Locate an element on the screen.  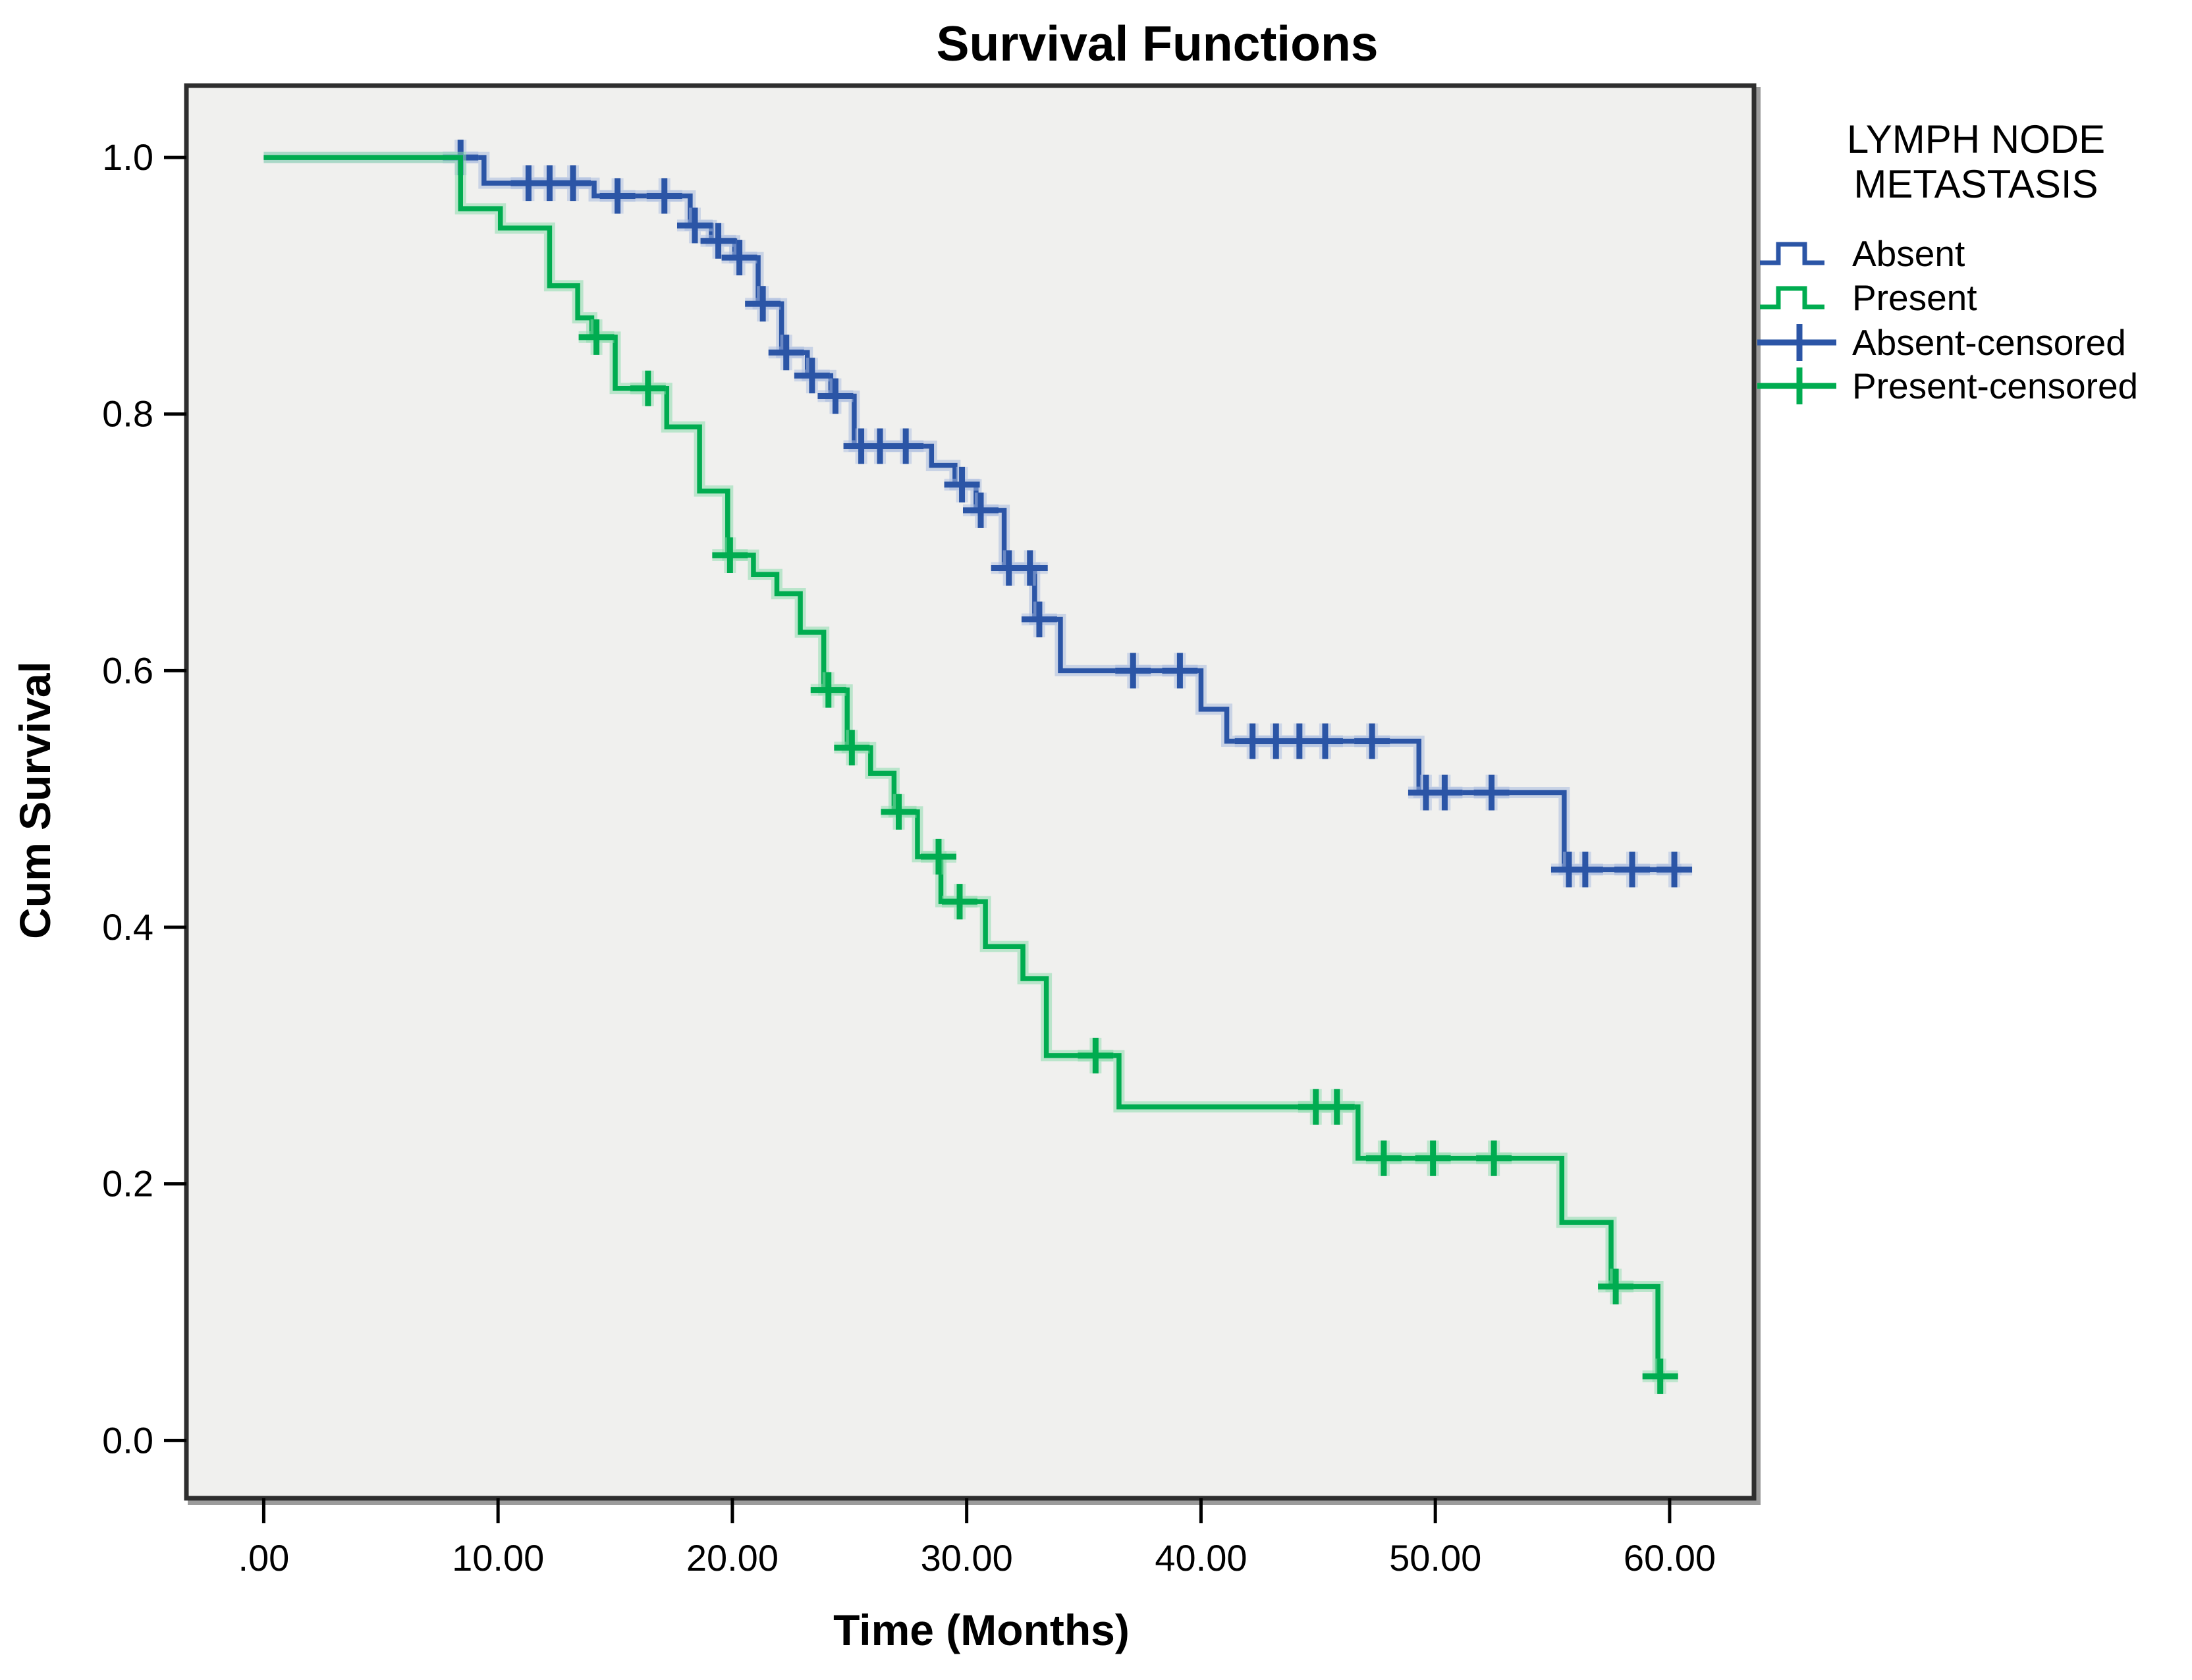
y-axis-title: Cum Survival is located at coordinates (35, 800).